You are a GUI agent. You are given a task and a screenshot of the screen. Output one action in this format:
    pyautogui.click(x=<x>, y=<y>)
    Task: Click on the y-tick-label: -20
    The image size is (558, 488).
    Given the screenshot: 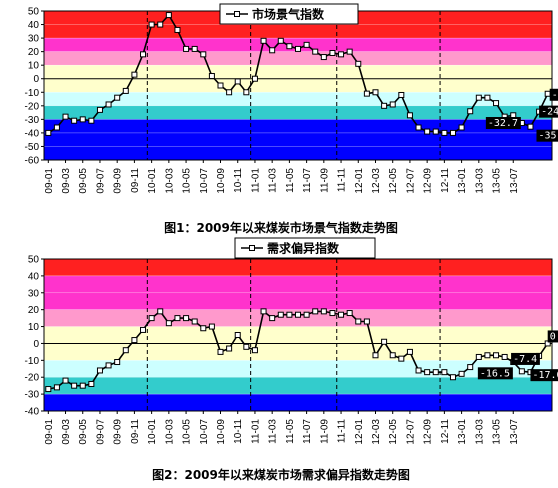 What is the action you would take?
    pyautogui.click(x=32, y=378)
    